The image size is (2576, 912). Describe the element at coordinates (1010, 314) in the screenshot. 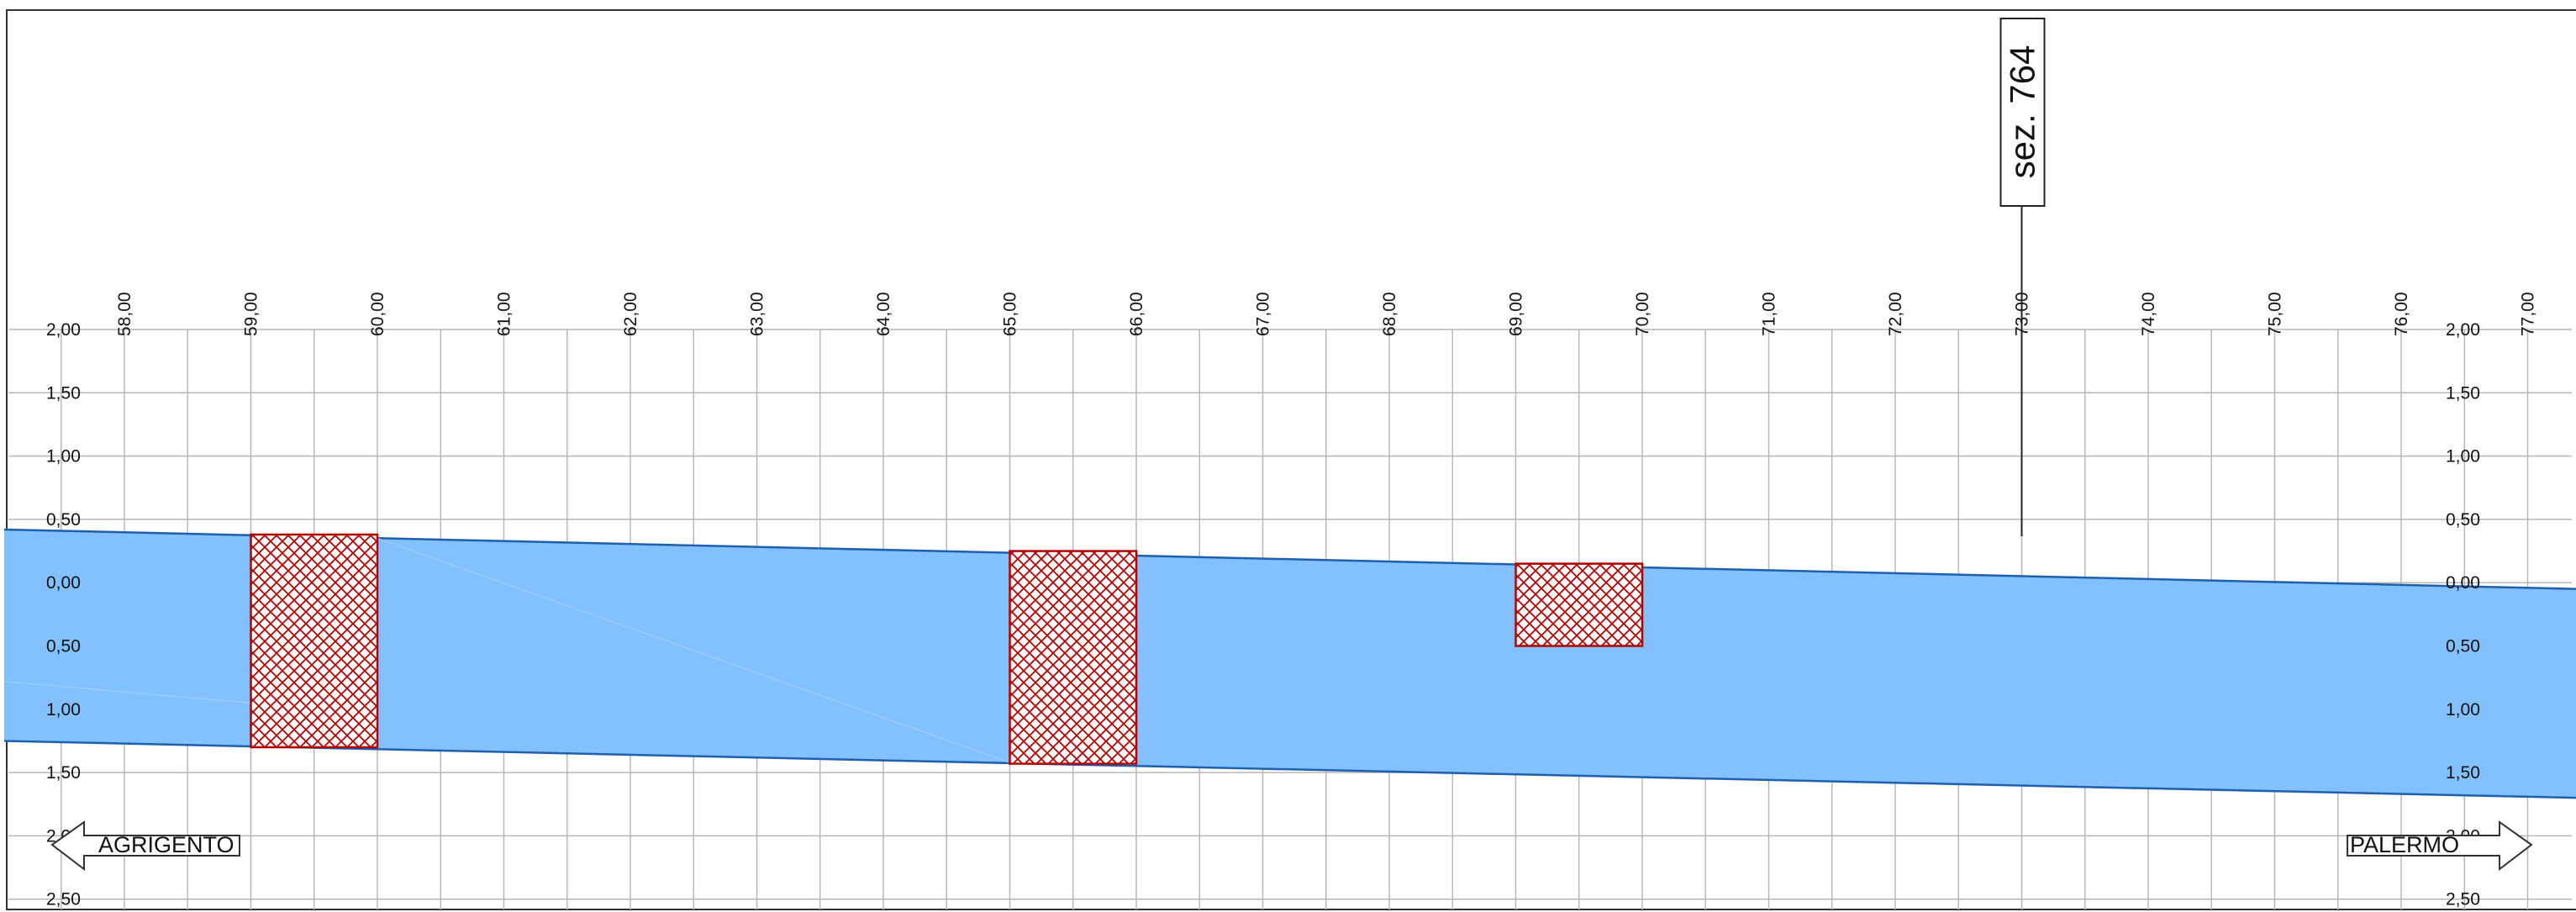

I see `station-tick-label: 65,00` at that location.